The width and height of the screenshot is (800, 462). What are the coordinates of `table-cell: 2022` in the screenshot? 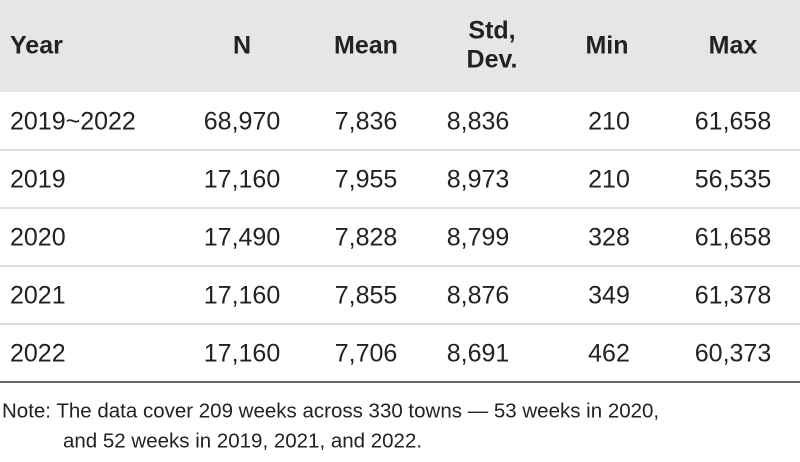 It's located at (38, 354).